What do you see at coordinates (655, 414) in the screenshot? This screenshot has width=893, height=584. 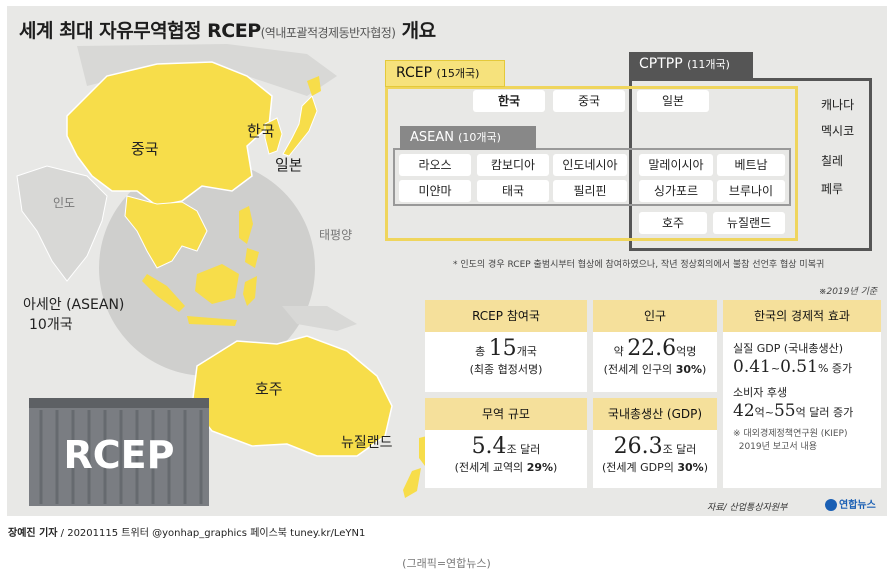 I see `card-gdp-header: 국내총생산 (GDP)` at bounding box center [655, 414].